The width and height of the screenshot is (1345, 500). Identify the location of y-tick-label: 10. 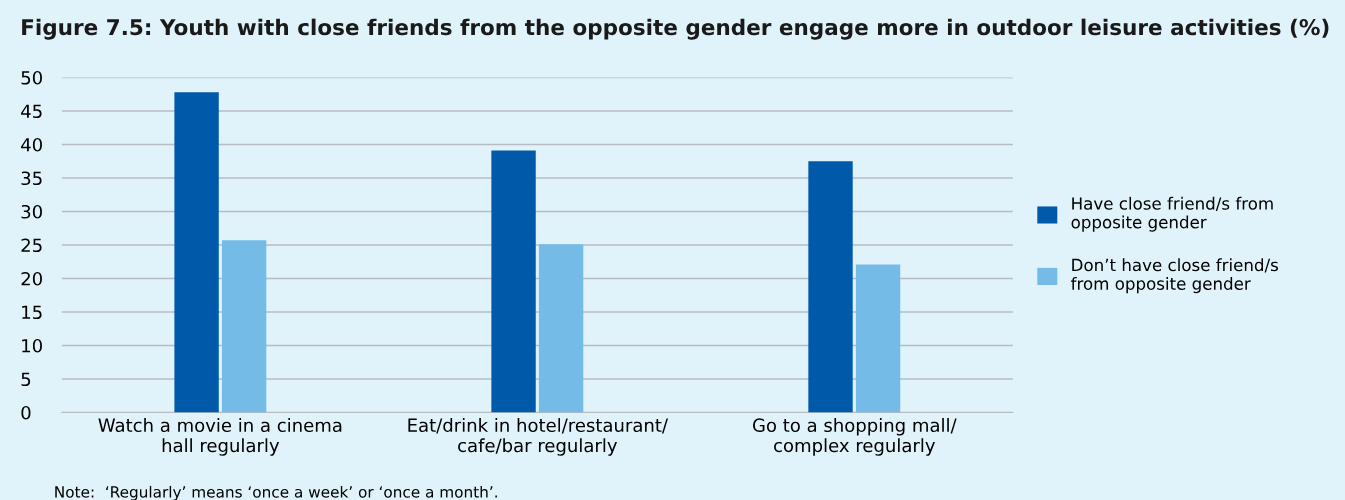
(32, 345).